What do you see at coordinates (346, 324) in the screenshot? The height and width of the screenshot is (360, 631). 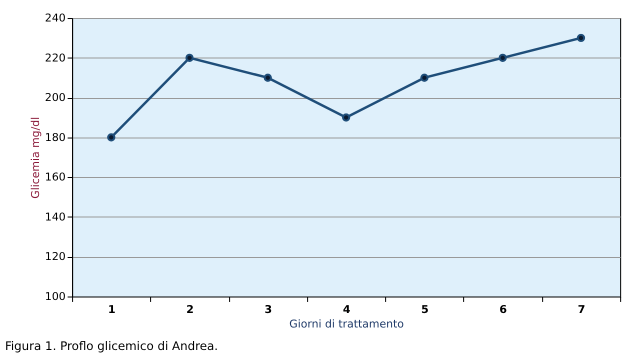 I see `x-axis-title: Giorni di trattamento` at bounding box center [346, 324].